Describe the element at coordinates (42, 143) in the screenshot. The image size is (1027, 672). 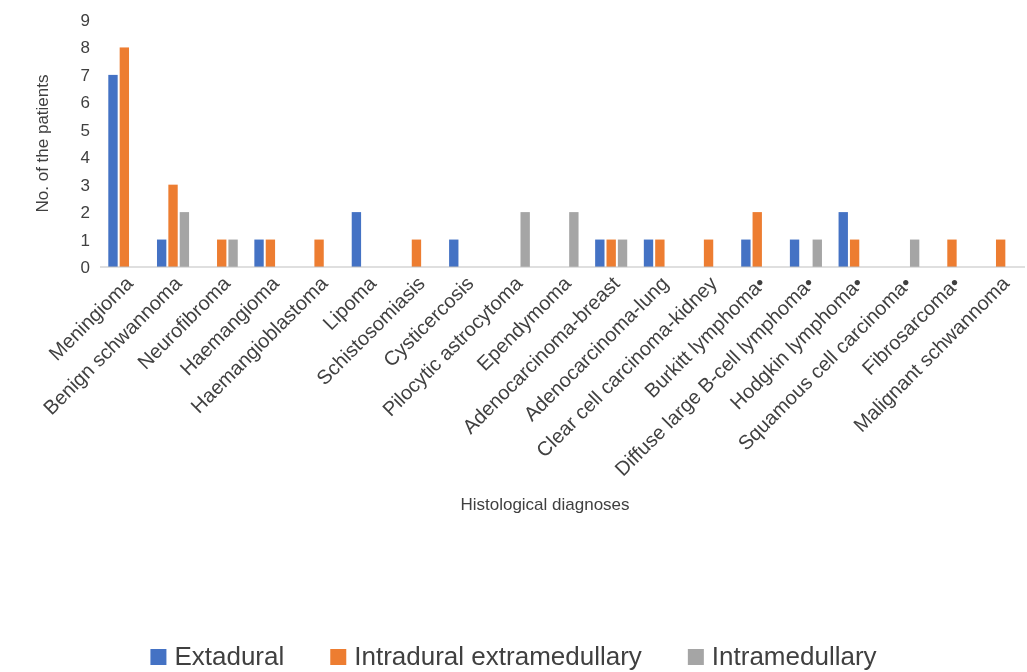
I see `y-axis-title: No. of the patients` at that location.